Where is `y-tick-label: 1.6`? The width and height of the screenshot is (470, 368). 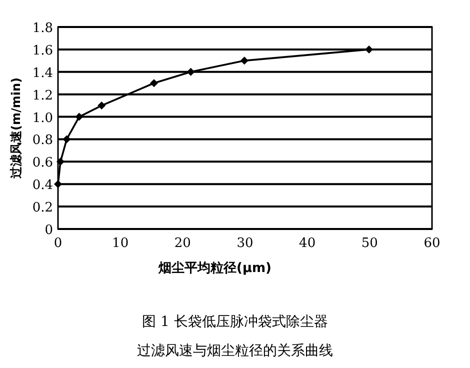 y-tick-label: 1.6 is located at coordinates (42, 50).